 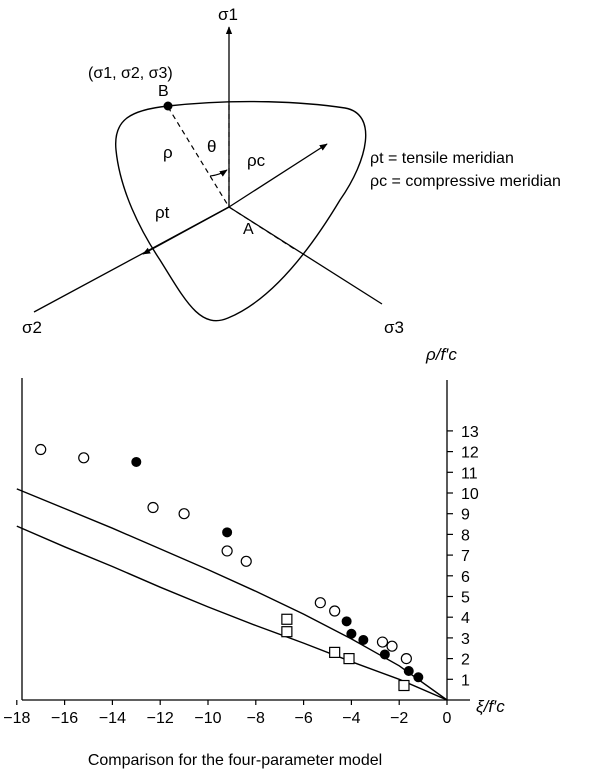 What do you see at coordinates (112, 718) in the screenshot?
I see `x-tick-label: −14` at bounding box center [112, 718].